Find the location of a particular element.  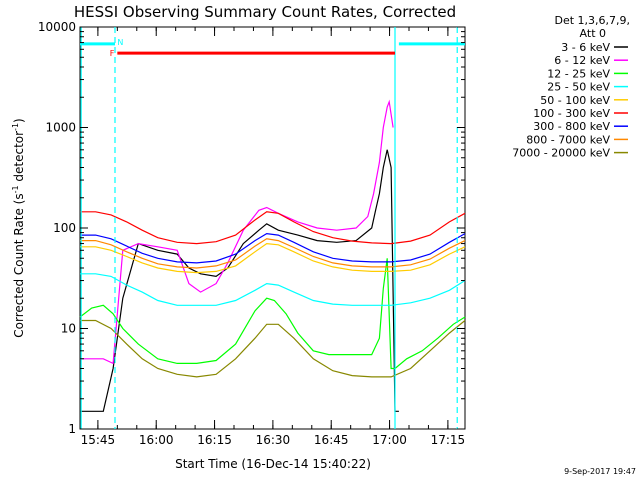

legend-label: 7000 - 20000 keV is located at coordinates (561, 153).